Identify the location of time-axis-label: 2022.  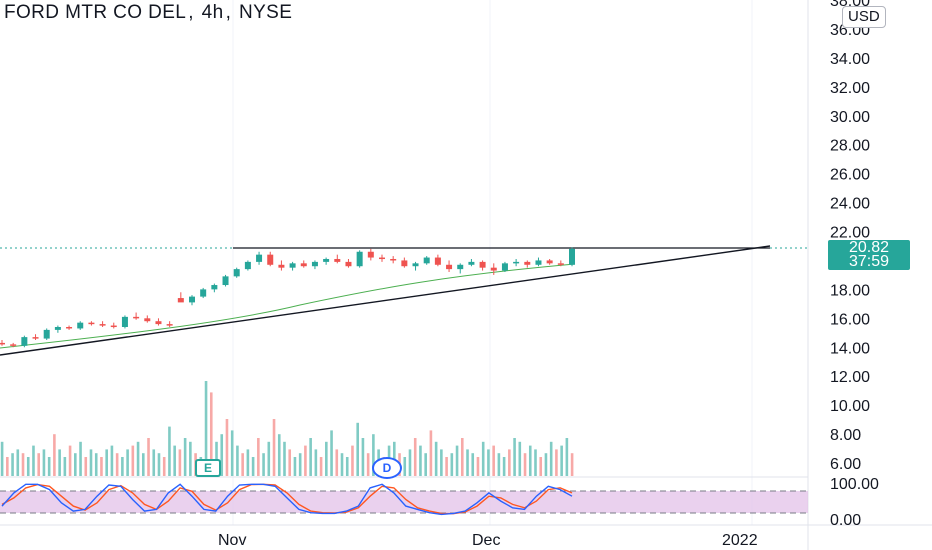
(740, 540).